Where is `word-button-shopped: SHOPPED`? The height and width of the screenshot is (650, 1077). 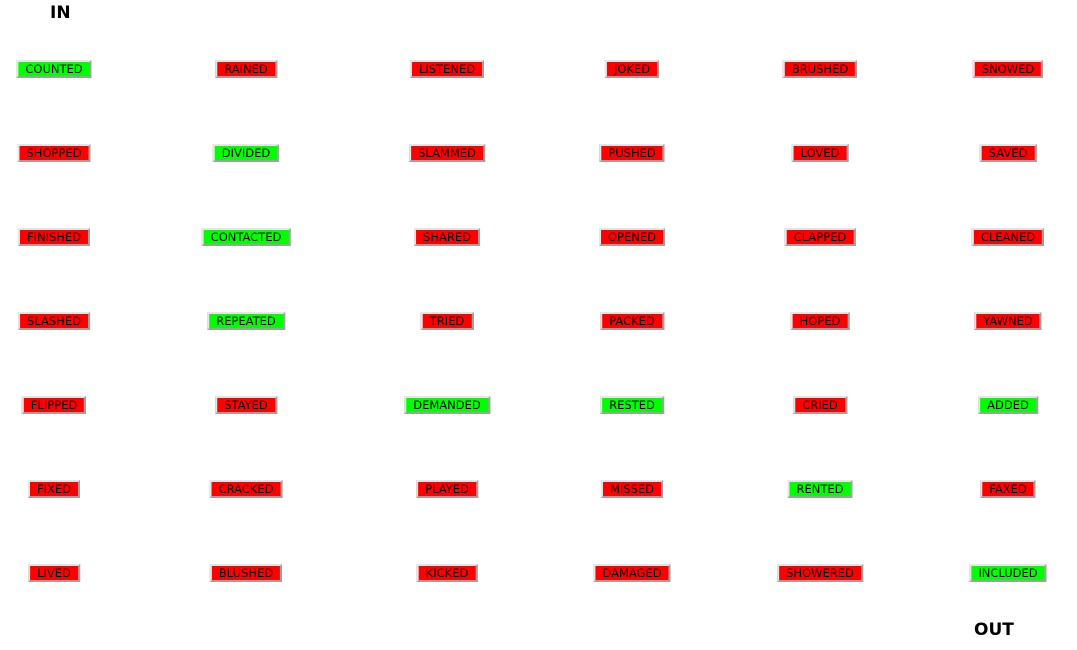 word-button-shopped: SHOPPED is located at coordinates (54, 153).